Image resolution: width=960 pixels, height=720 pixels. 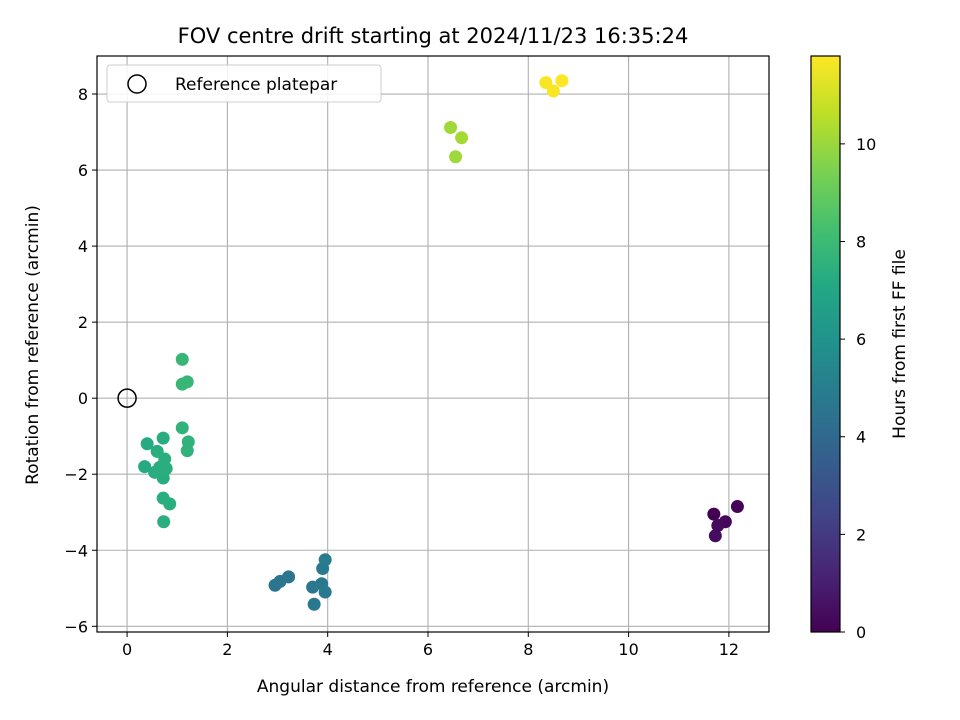 What do you see at coordinates (861, 437) in the screenshot?
I see `colorbar-tick-label: 4` at bounding box center [861, 437].